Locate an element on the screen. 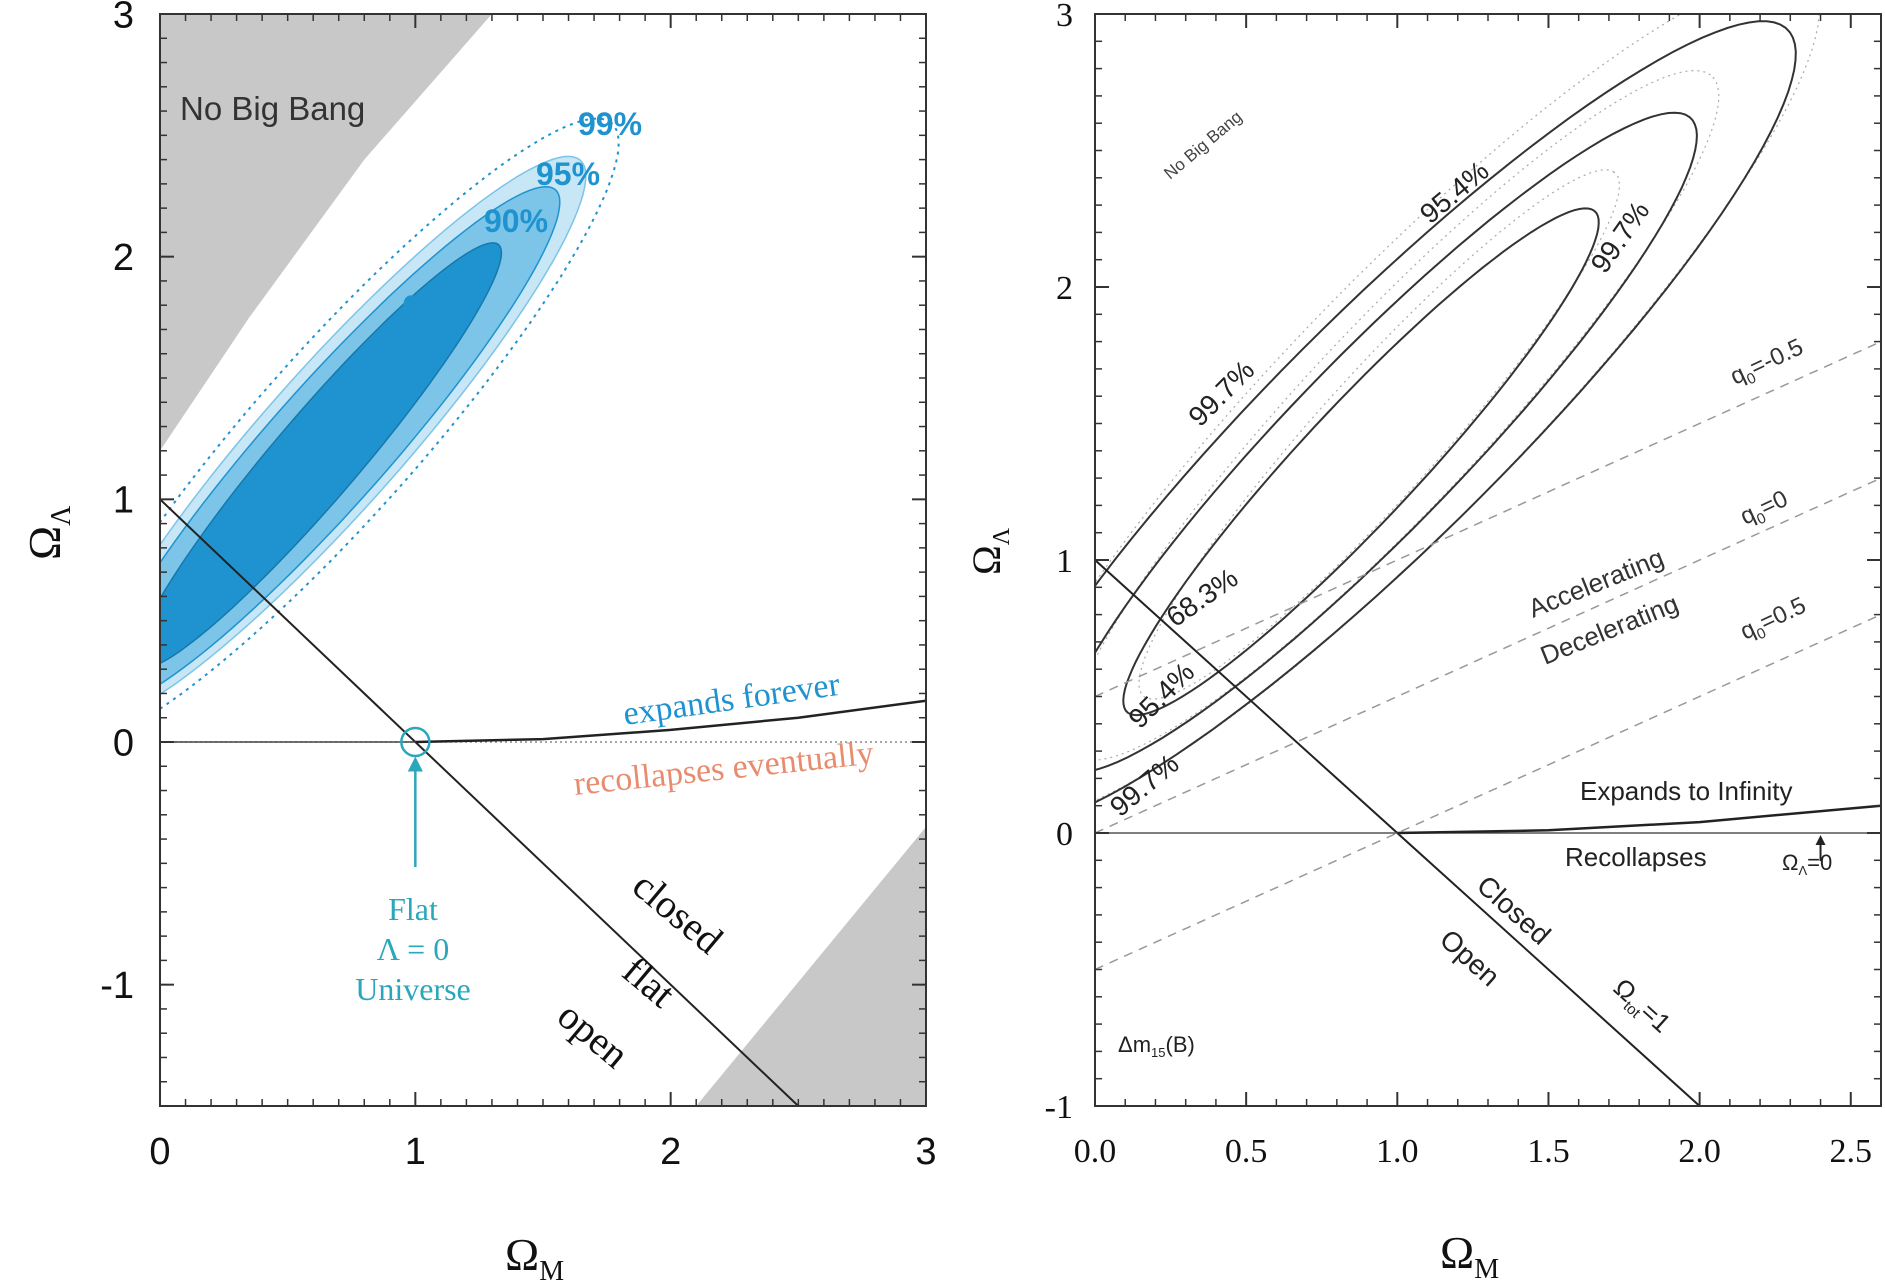  flat-universe-marker is located at coordinates (415, 742).